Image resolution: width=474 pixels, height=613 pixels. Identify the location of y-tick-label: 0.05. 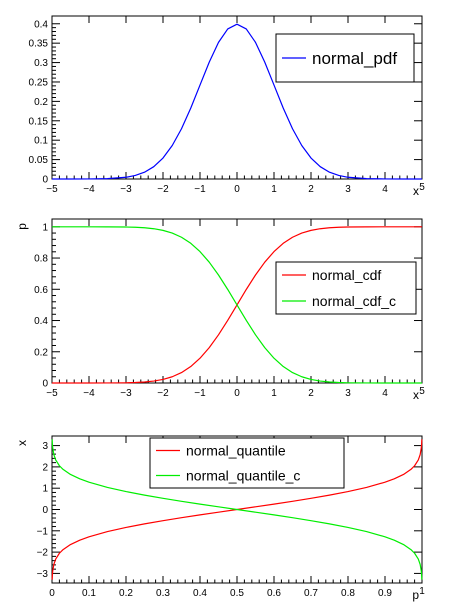
(39, 160).